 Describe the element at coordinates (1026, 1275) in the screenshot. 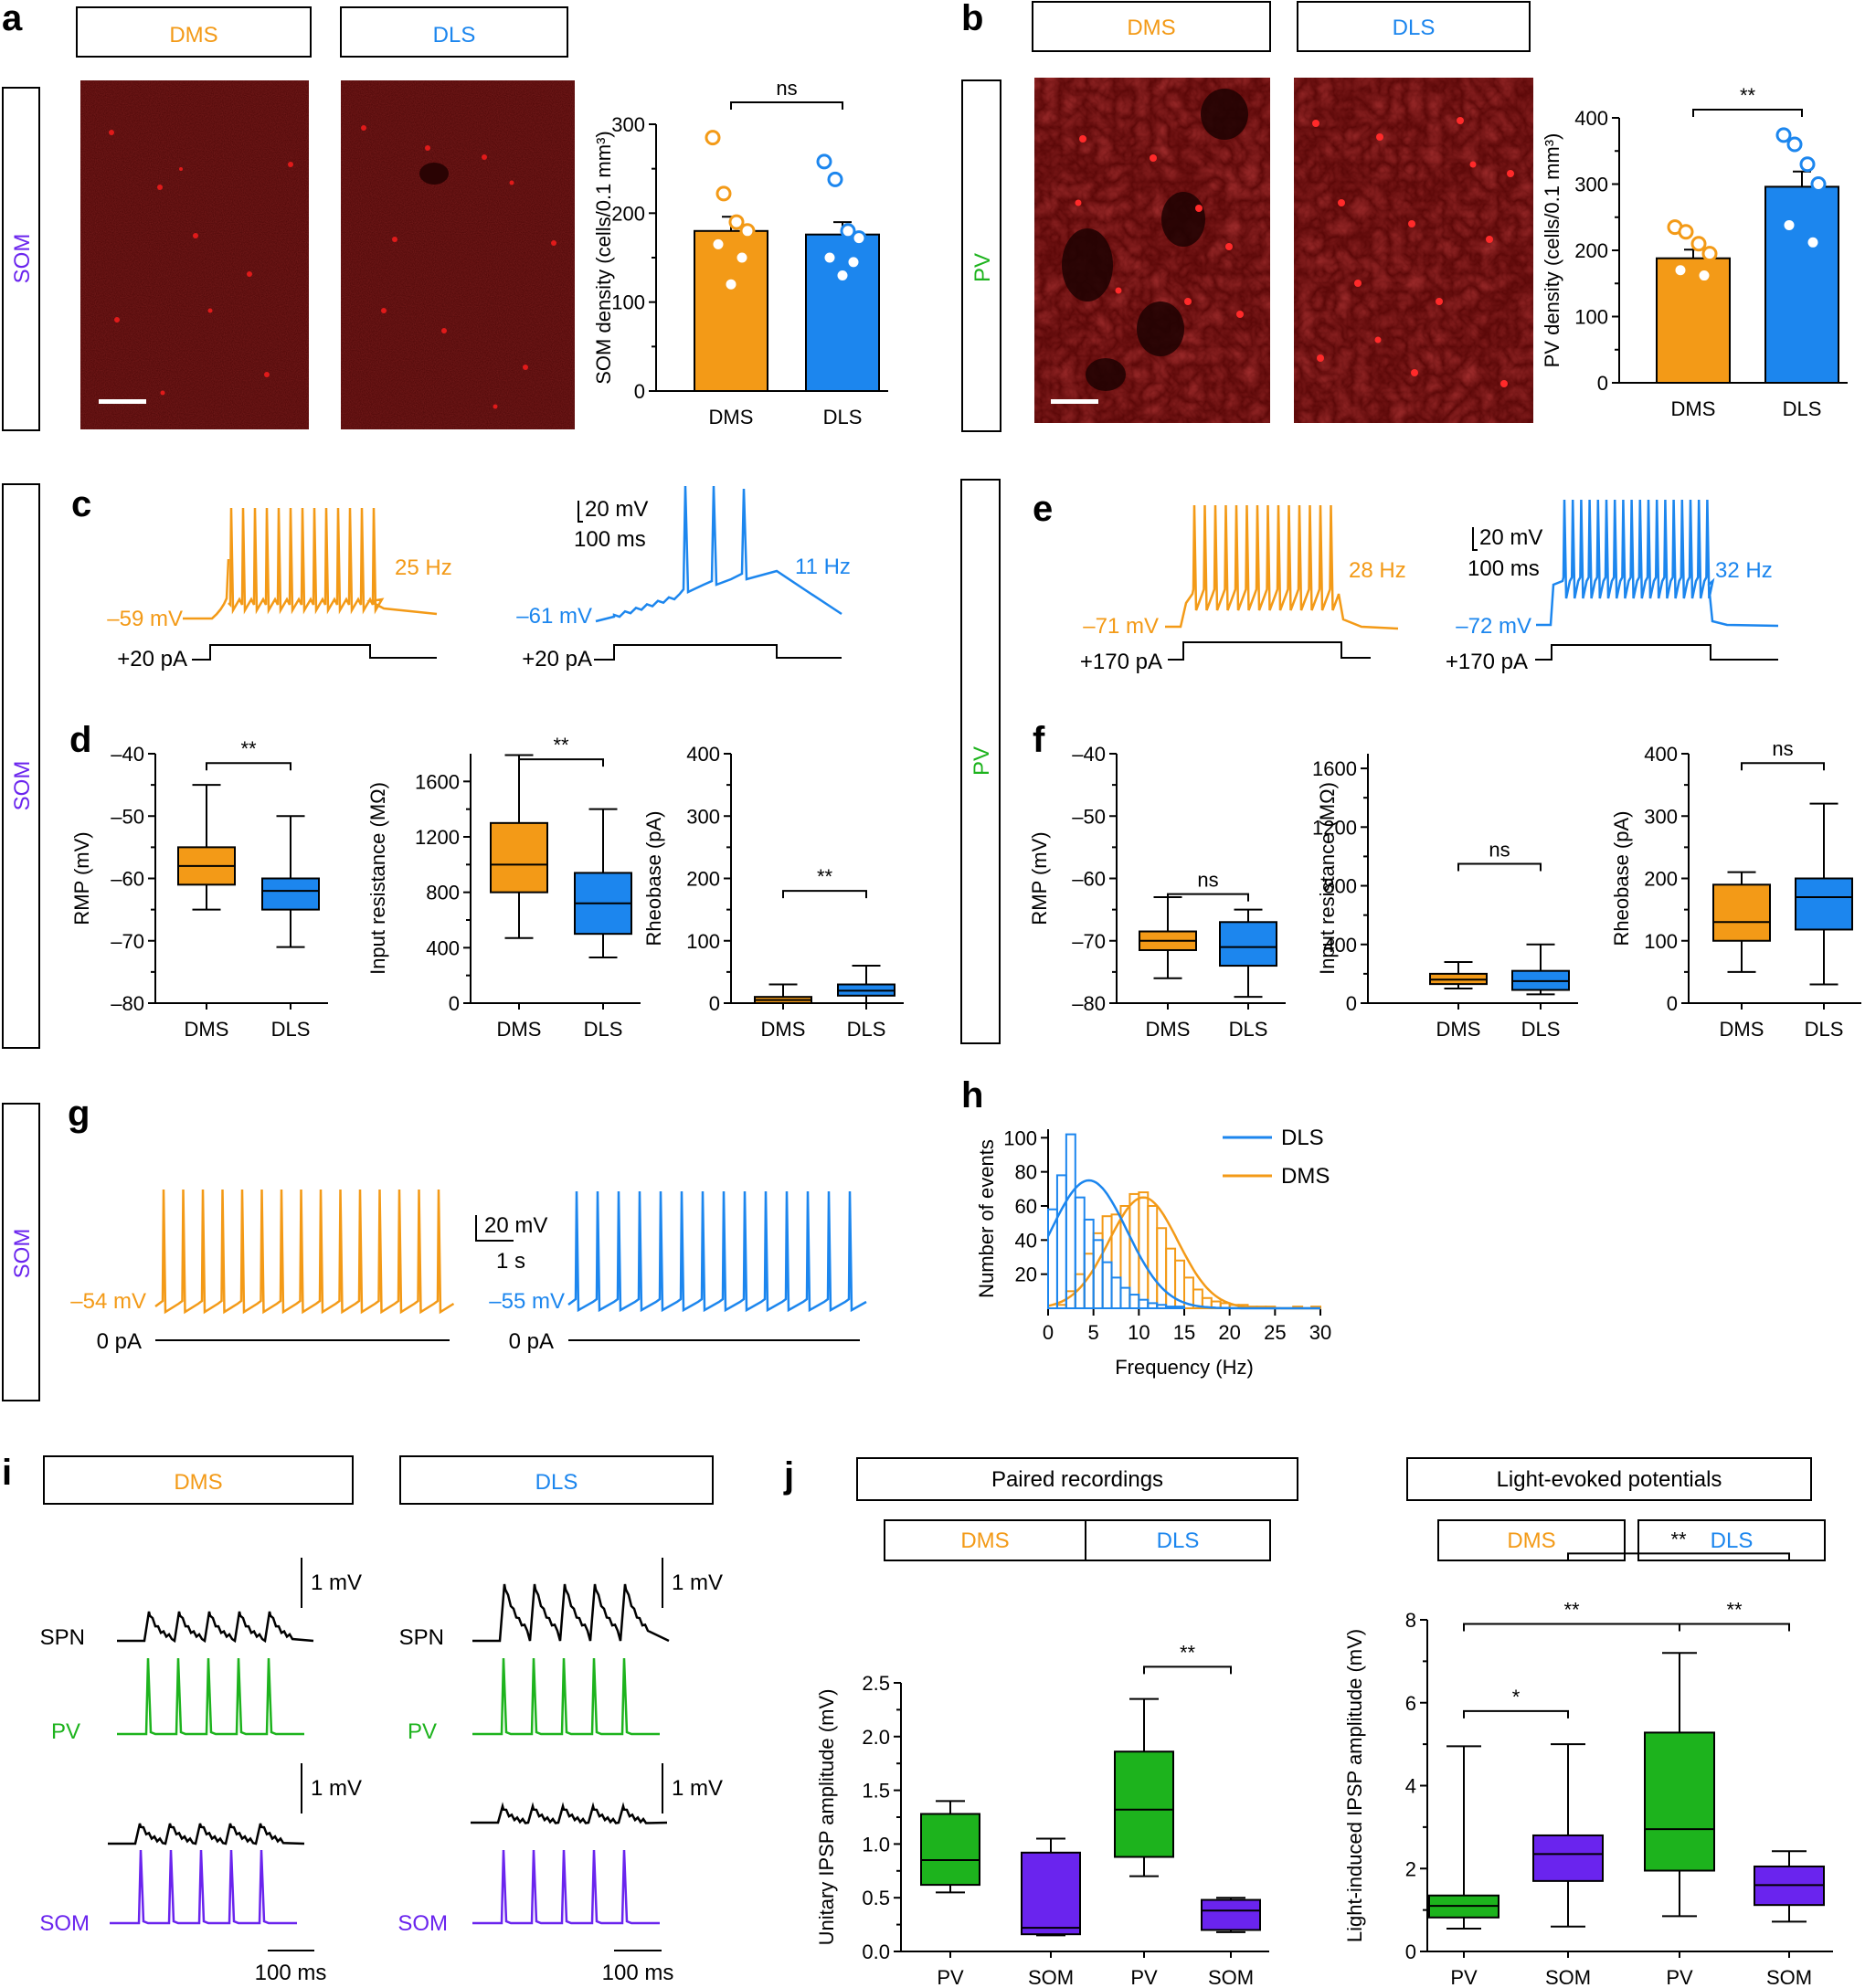

I see `h-y-tick-label: 20` at that location.